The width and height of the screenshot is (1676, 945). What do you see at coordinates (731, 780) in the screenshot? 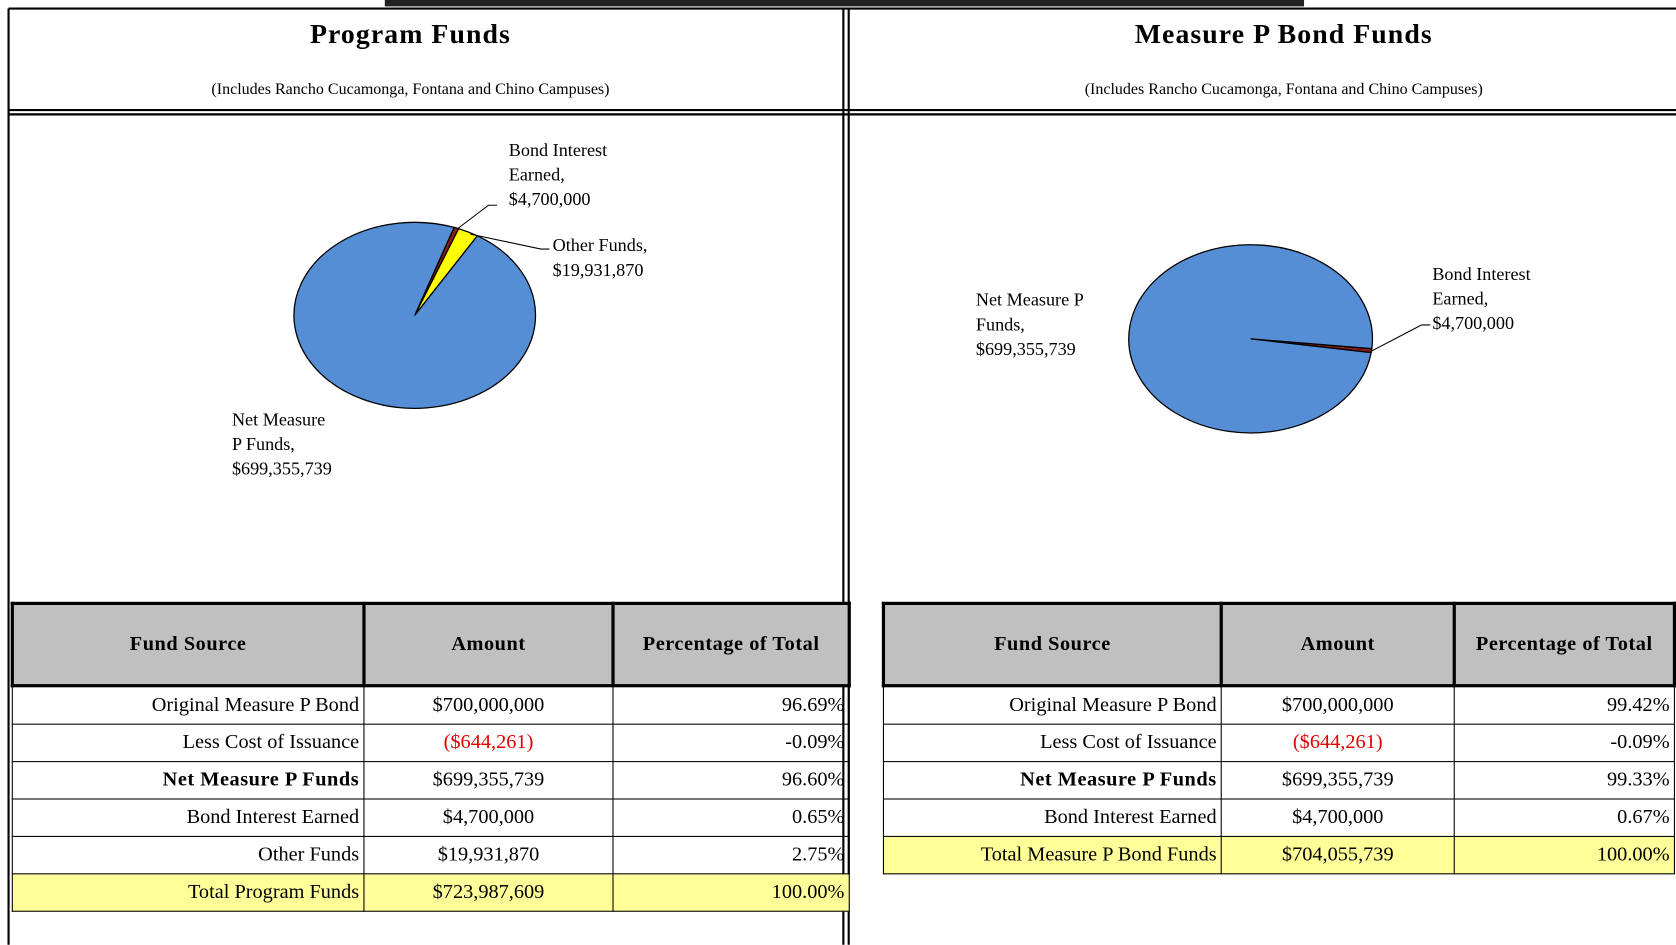
I see `table-cell: 96.60%` at bounding box center [731, 780].